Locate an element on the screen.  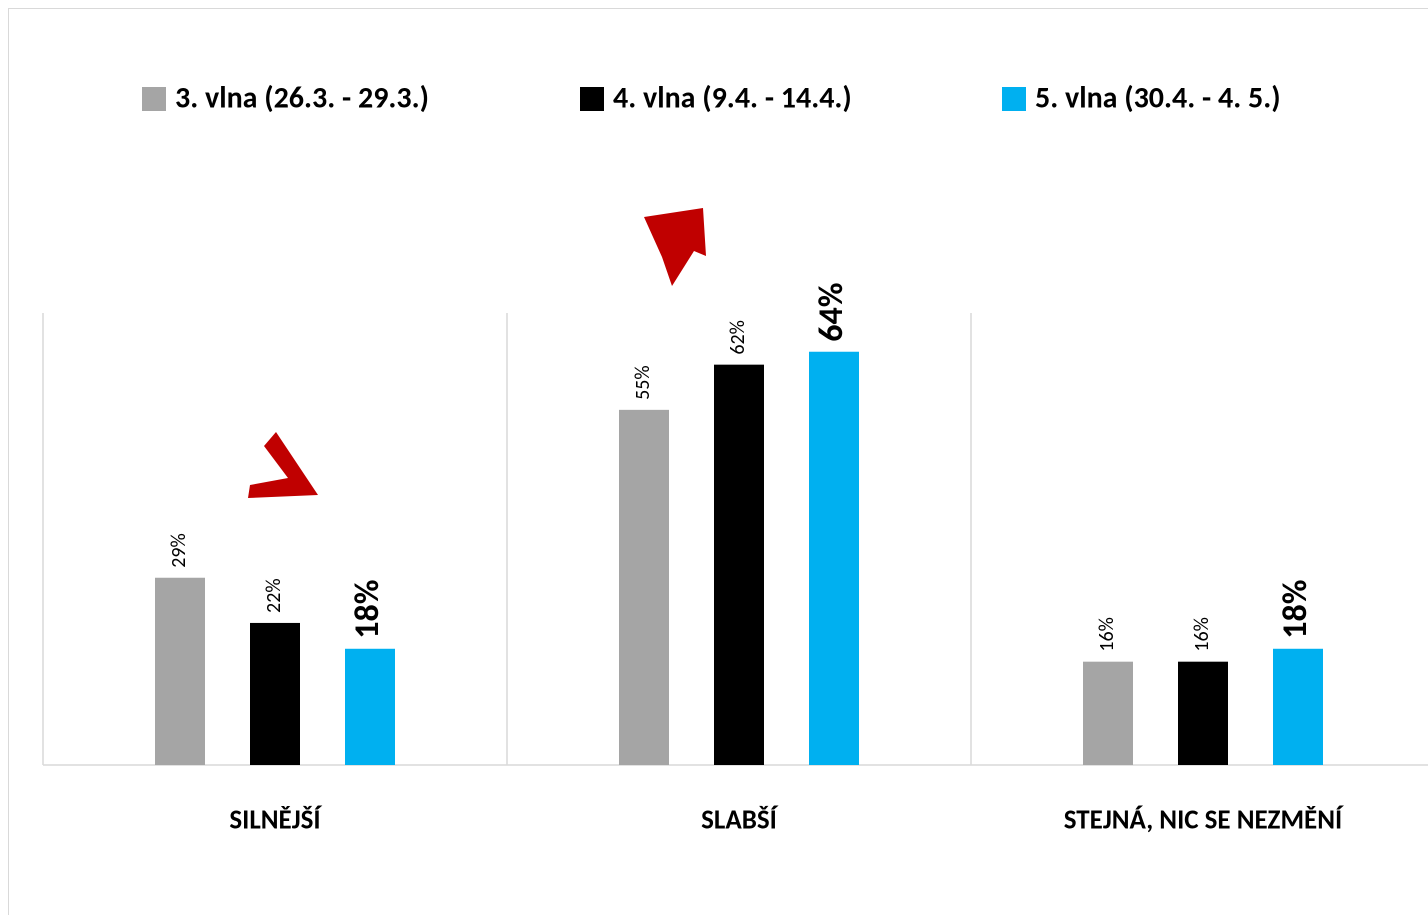
data-label: 64% is located at coordinates (831, 311).